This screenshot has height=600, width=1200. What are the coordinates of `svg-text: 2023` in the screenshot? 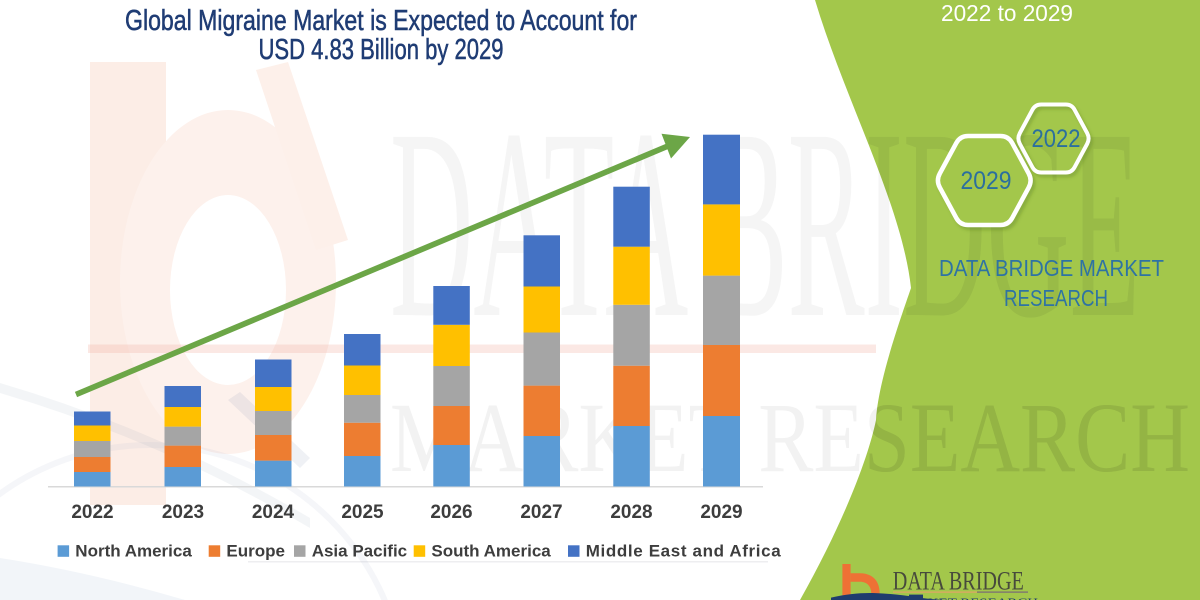 It's located at (183, 512).